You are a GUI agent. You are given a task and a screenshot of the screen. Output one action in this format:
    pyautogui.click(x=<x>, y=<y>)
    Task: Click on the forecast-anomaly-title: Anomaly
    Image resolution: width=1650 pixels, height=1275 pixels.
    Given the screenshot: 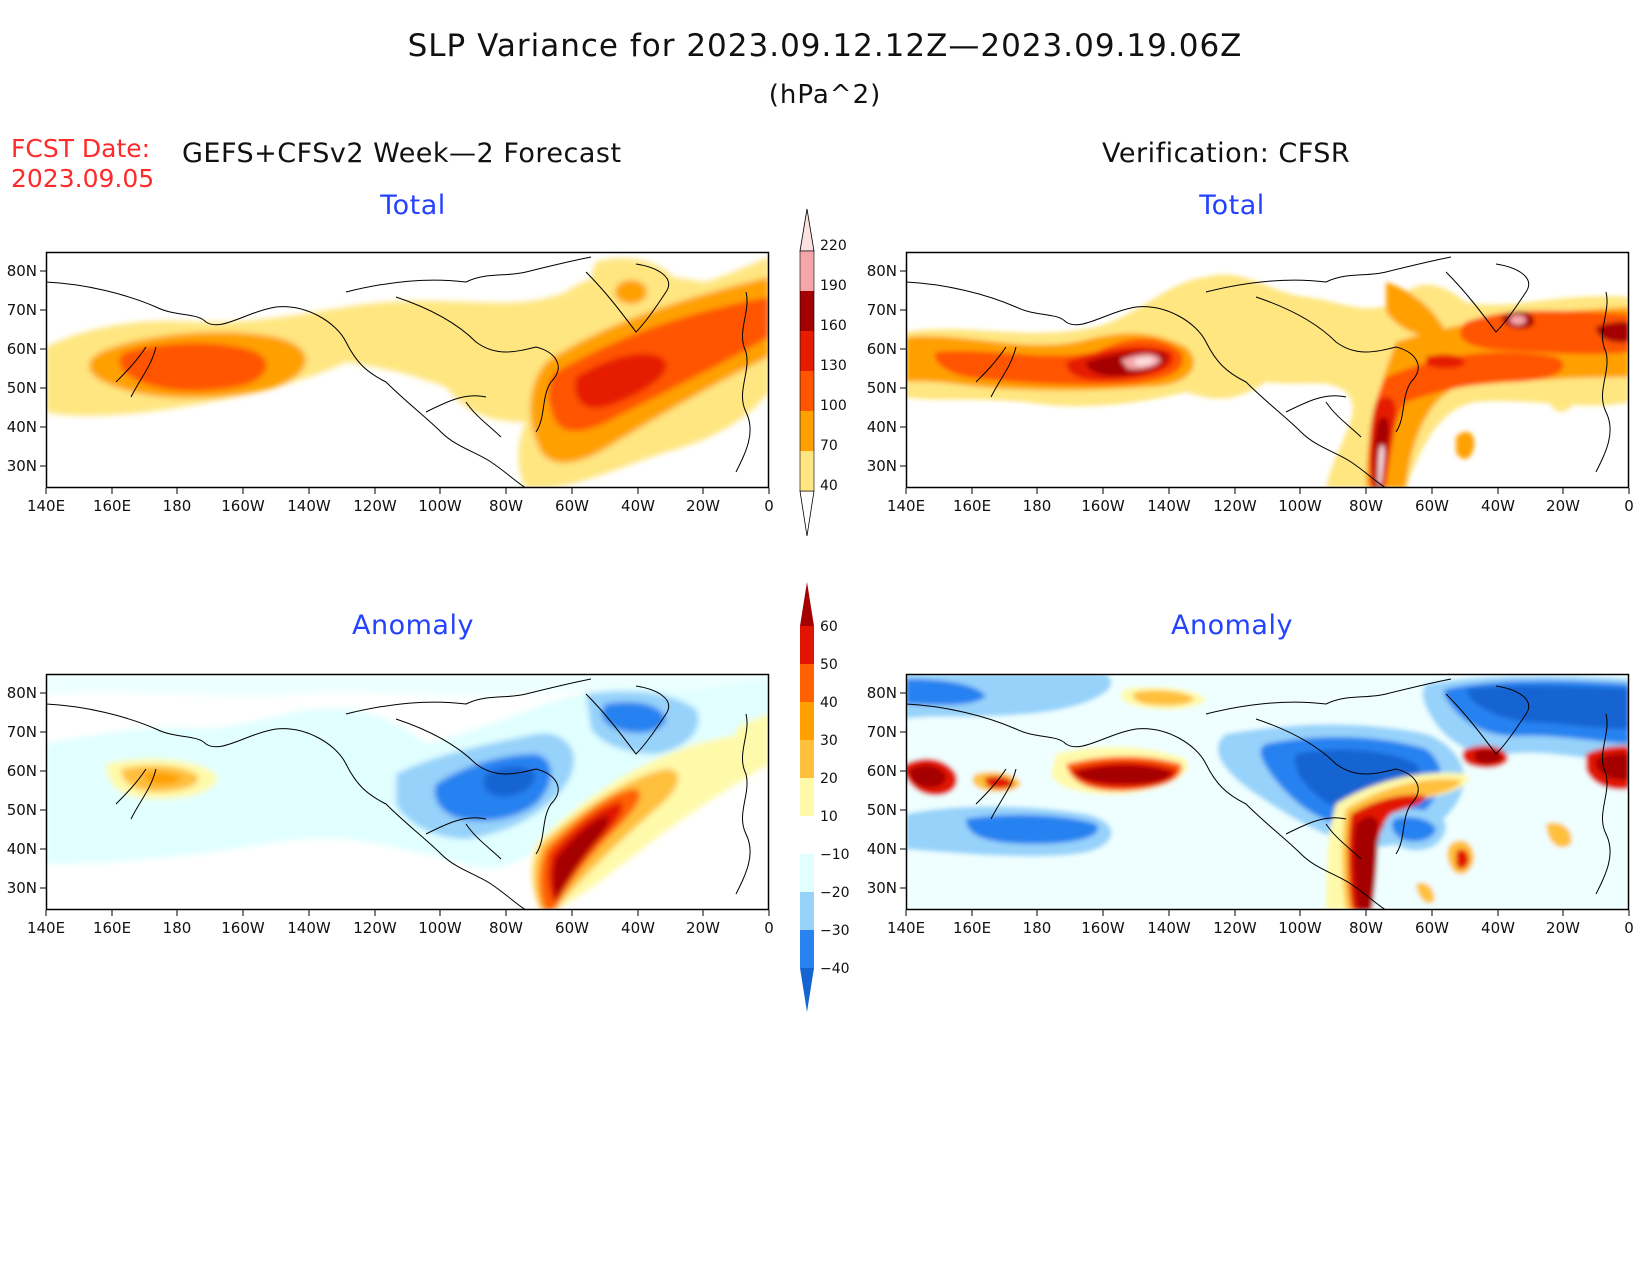 What is the action you would take?
    pyautogui.click(x=413, y=625)
    